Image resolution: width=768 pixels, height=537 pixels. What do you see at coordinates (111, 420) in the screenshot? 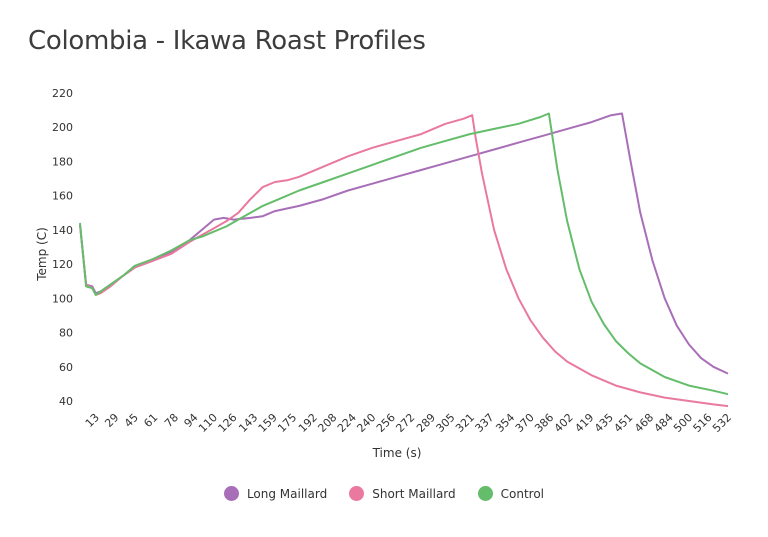
I see `x-tick-label: 29` at bounding box center [111, 420].